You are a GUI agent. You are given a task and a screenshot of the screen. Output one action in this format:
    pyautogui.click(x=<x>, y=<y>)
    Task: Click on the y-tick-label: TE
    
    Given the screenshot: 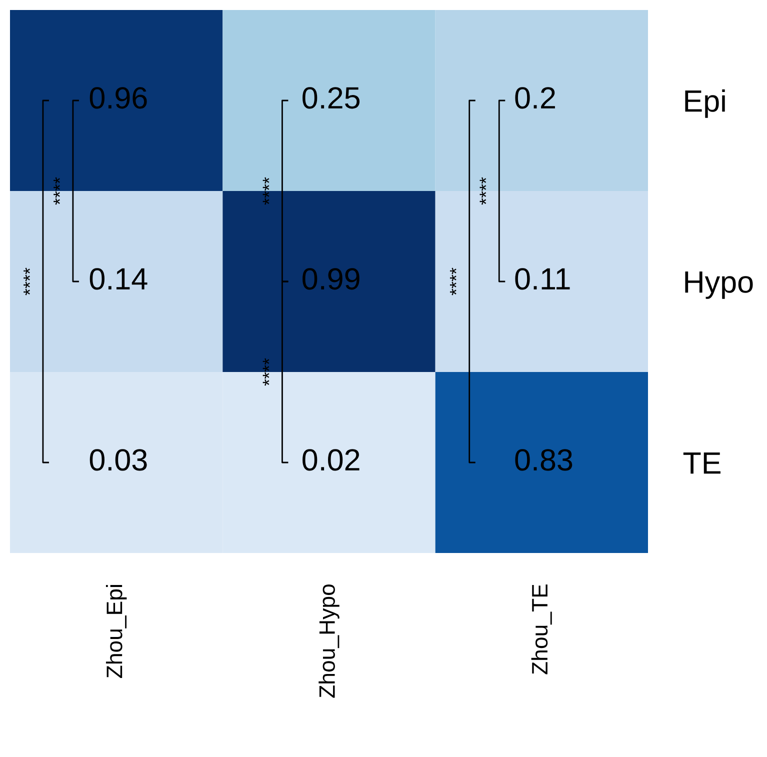 What is the action you would take?
    pyautogui.click(x=701, y=463)
    